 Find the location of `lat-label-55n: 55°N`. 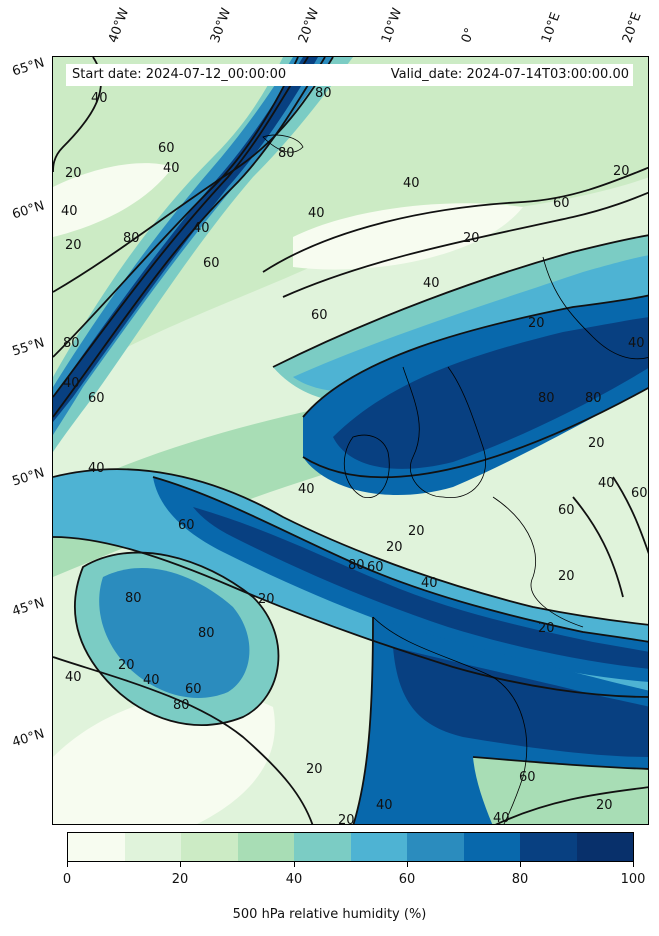

lat-label-55n: 55°N is located at coordinates (28, 347).